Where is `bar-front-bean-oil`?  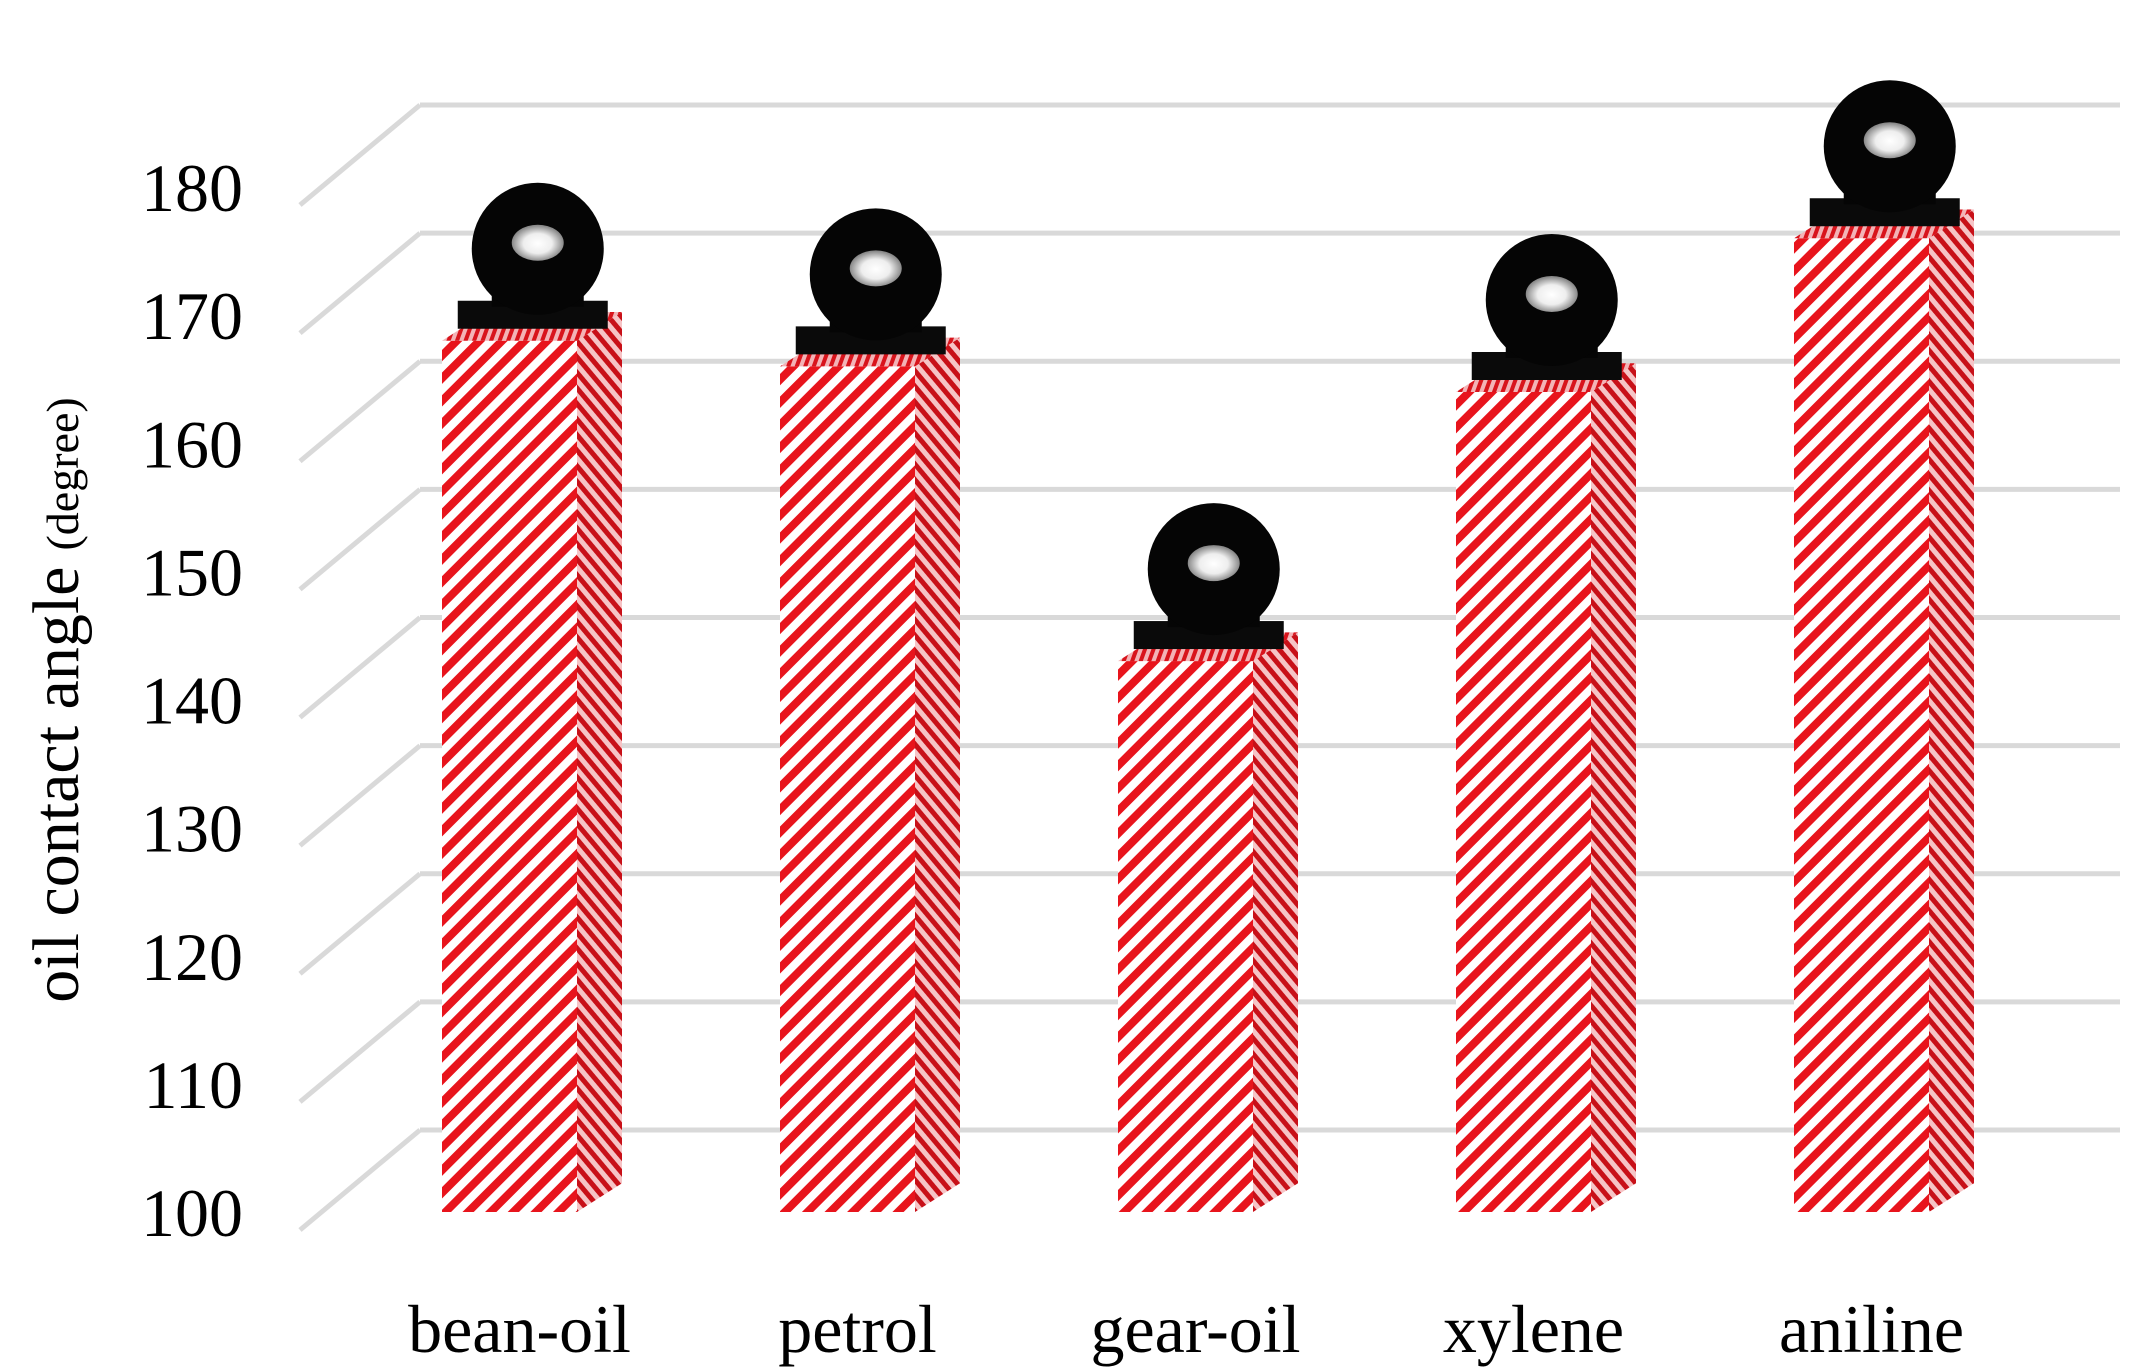
bar-front-bean-oil is located at coordinates (509, 776).